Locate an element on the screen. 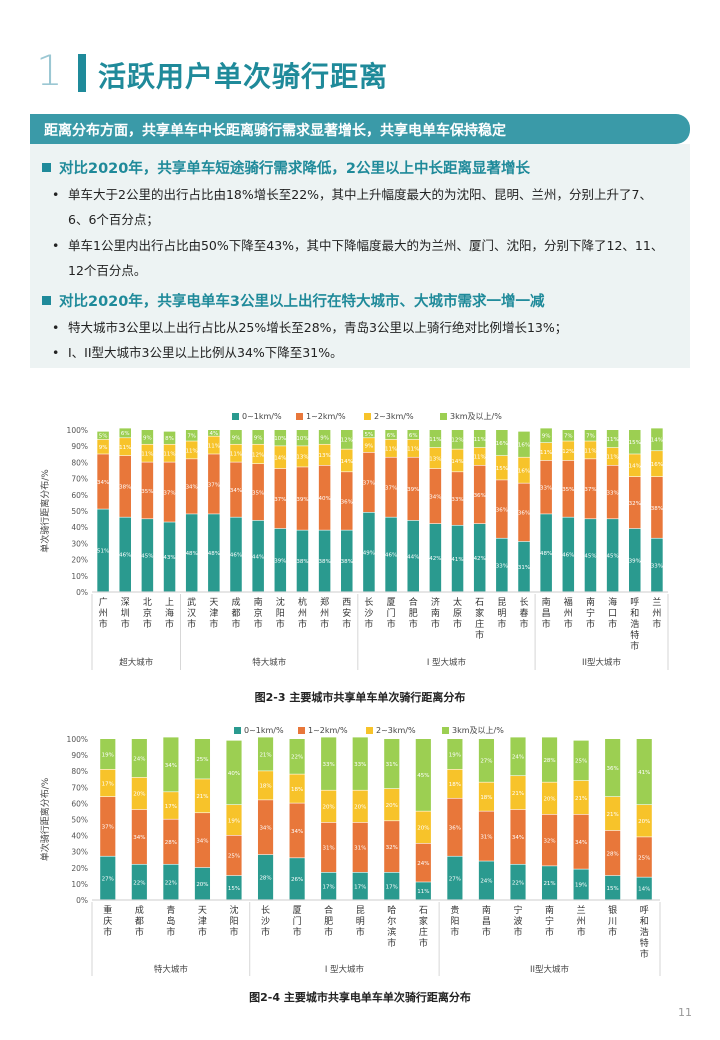 This screenshot has width=720, height=1040. legend-swatch is located at coordinates (367, 416).